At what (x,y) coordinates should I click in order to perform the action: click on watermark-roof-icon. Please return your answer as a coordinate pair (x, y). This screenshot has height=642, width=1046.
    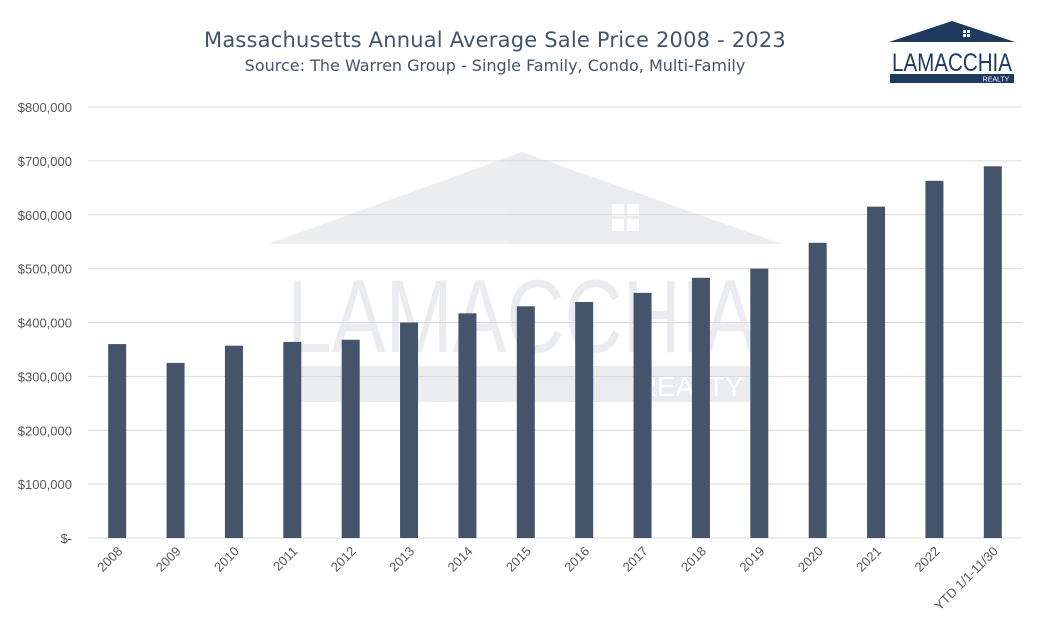
    Looking at the image, I should click on (525, 198).